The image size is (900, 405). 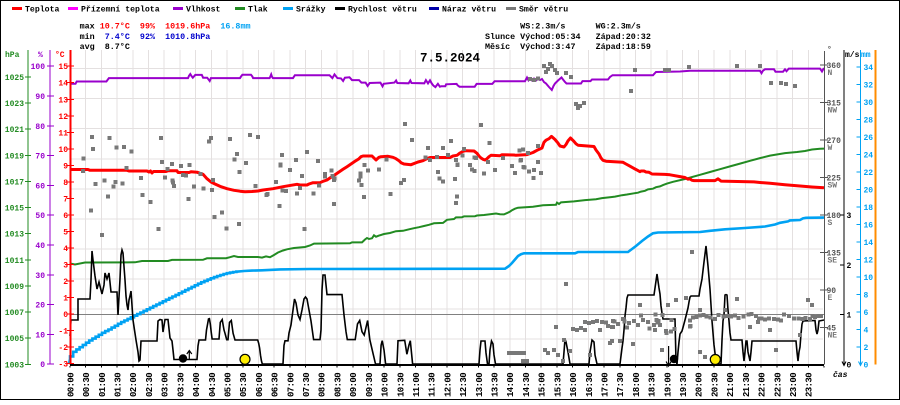 What do you see at coordinates (14, 78) in the screenshot?
I see `svg-text: 1025` at bounding box center [14, 78].